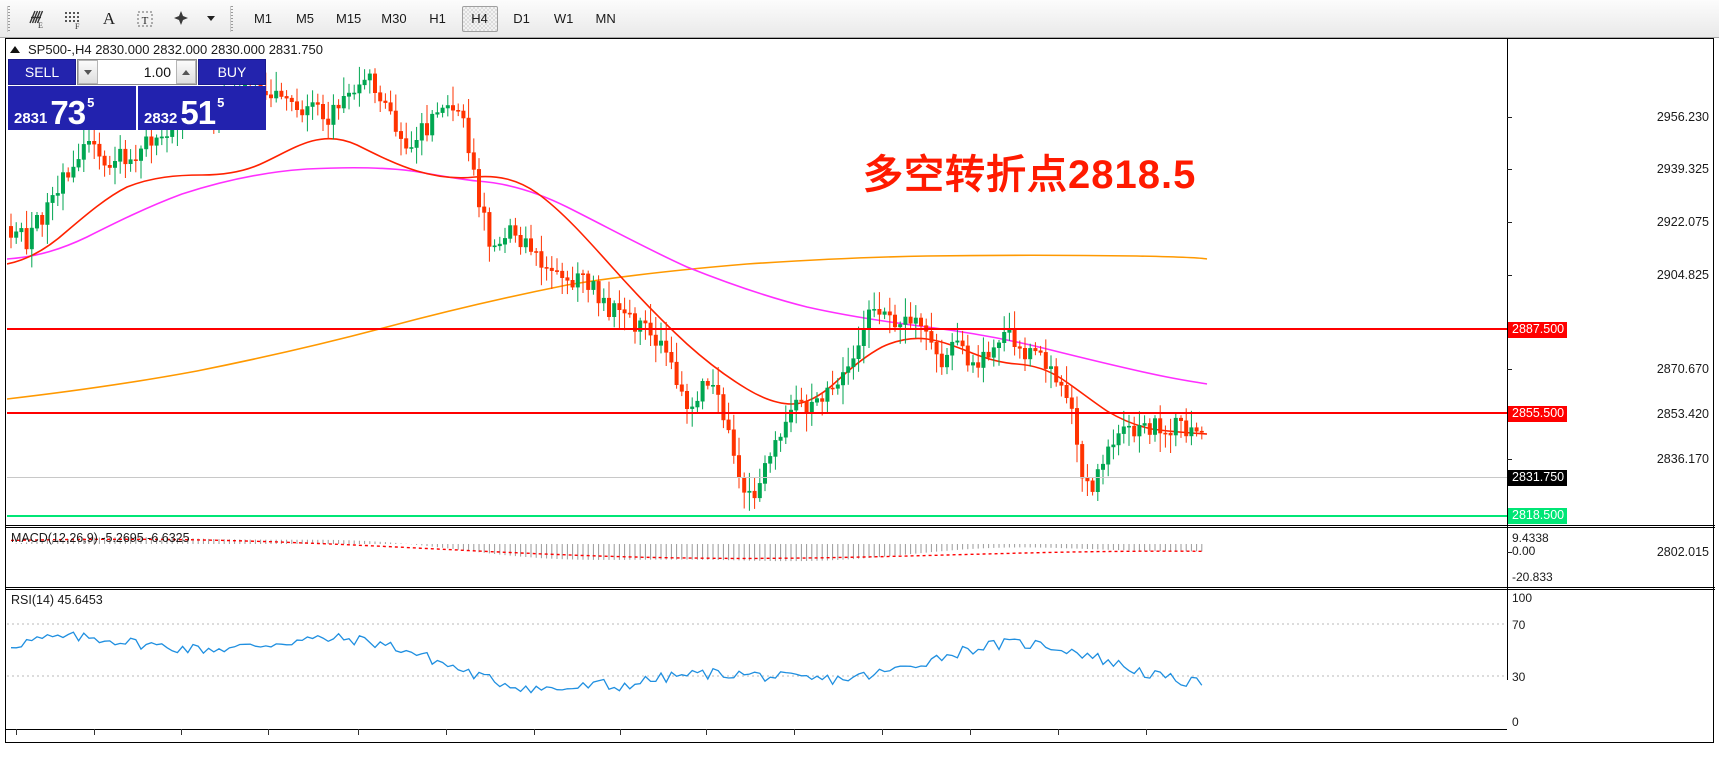  Describe the element at coordinates (1522, 598) in the screenshot. I see `rsi-scale-100: 100` at that location.